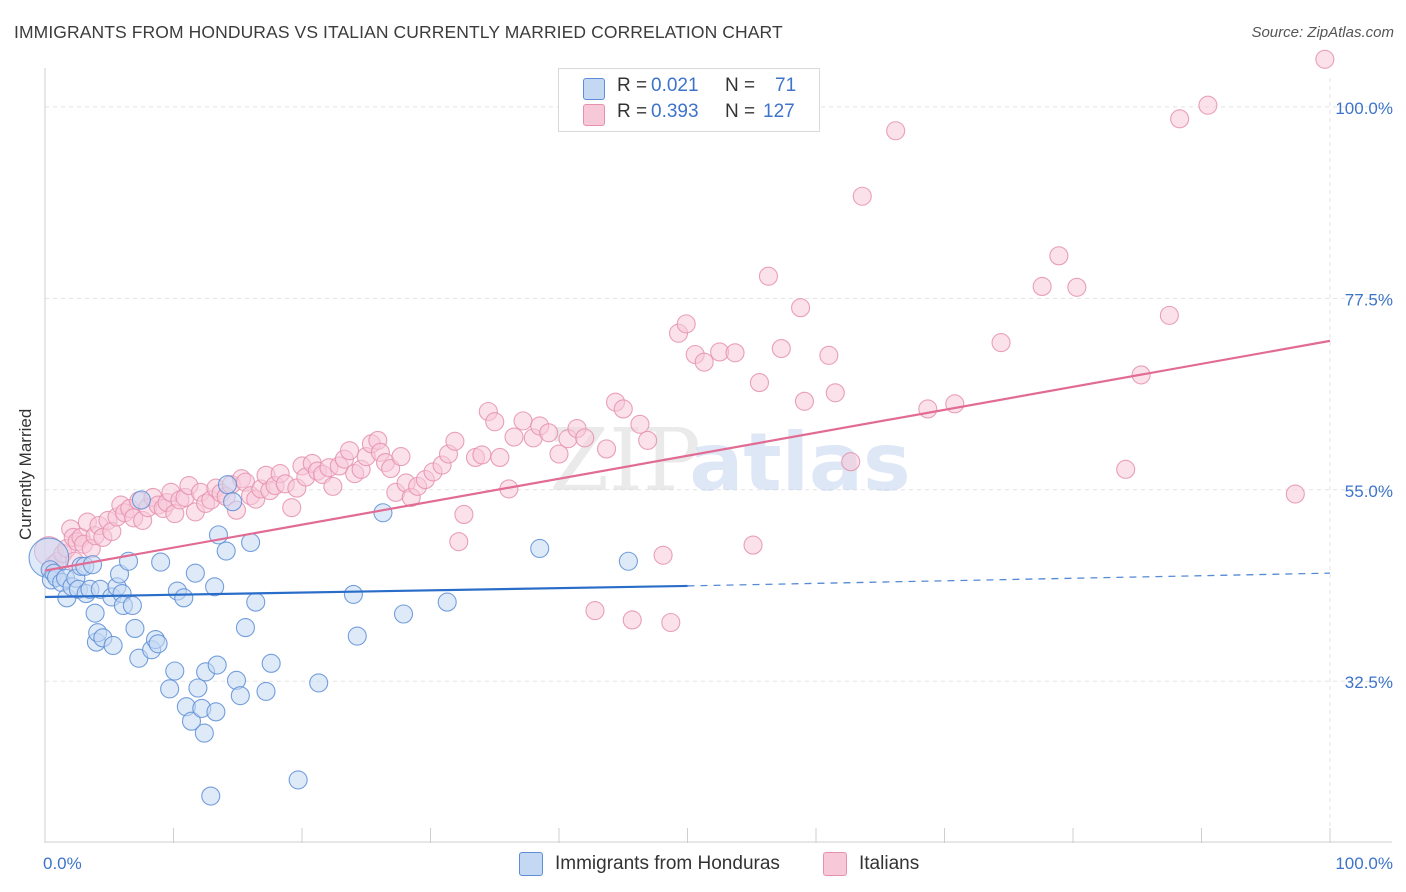  Describe the element at coordinates (1369, 682) in the screenshot. I see `y-tick-label: 32.5%` at that location.